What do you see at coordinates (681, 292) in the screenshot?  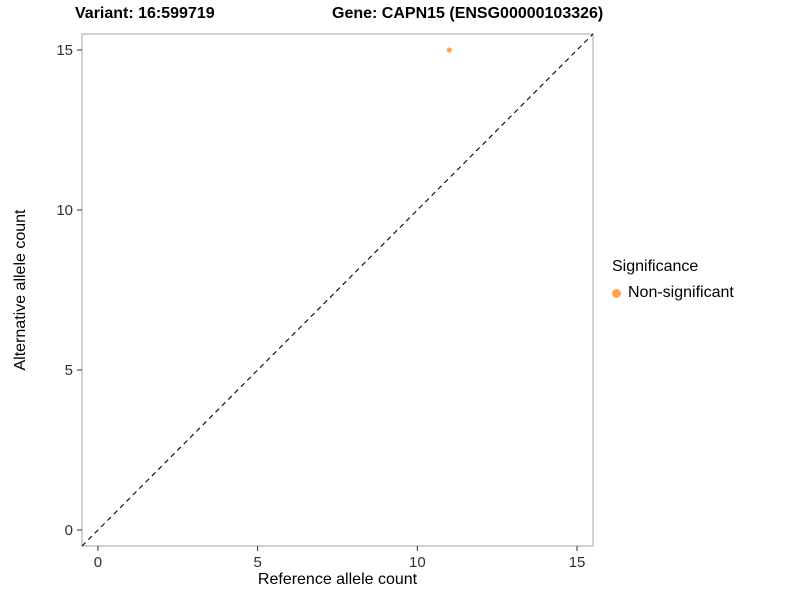 I see `legend-entry-label: Non-significant` at bounding box center [681, 292].